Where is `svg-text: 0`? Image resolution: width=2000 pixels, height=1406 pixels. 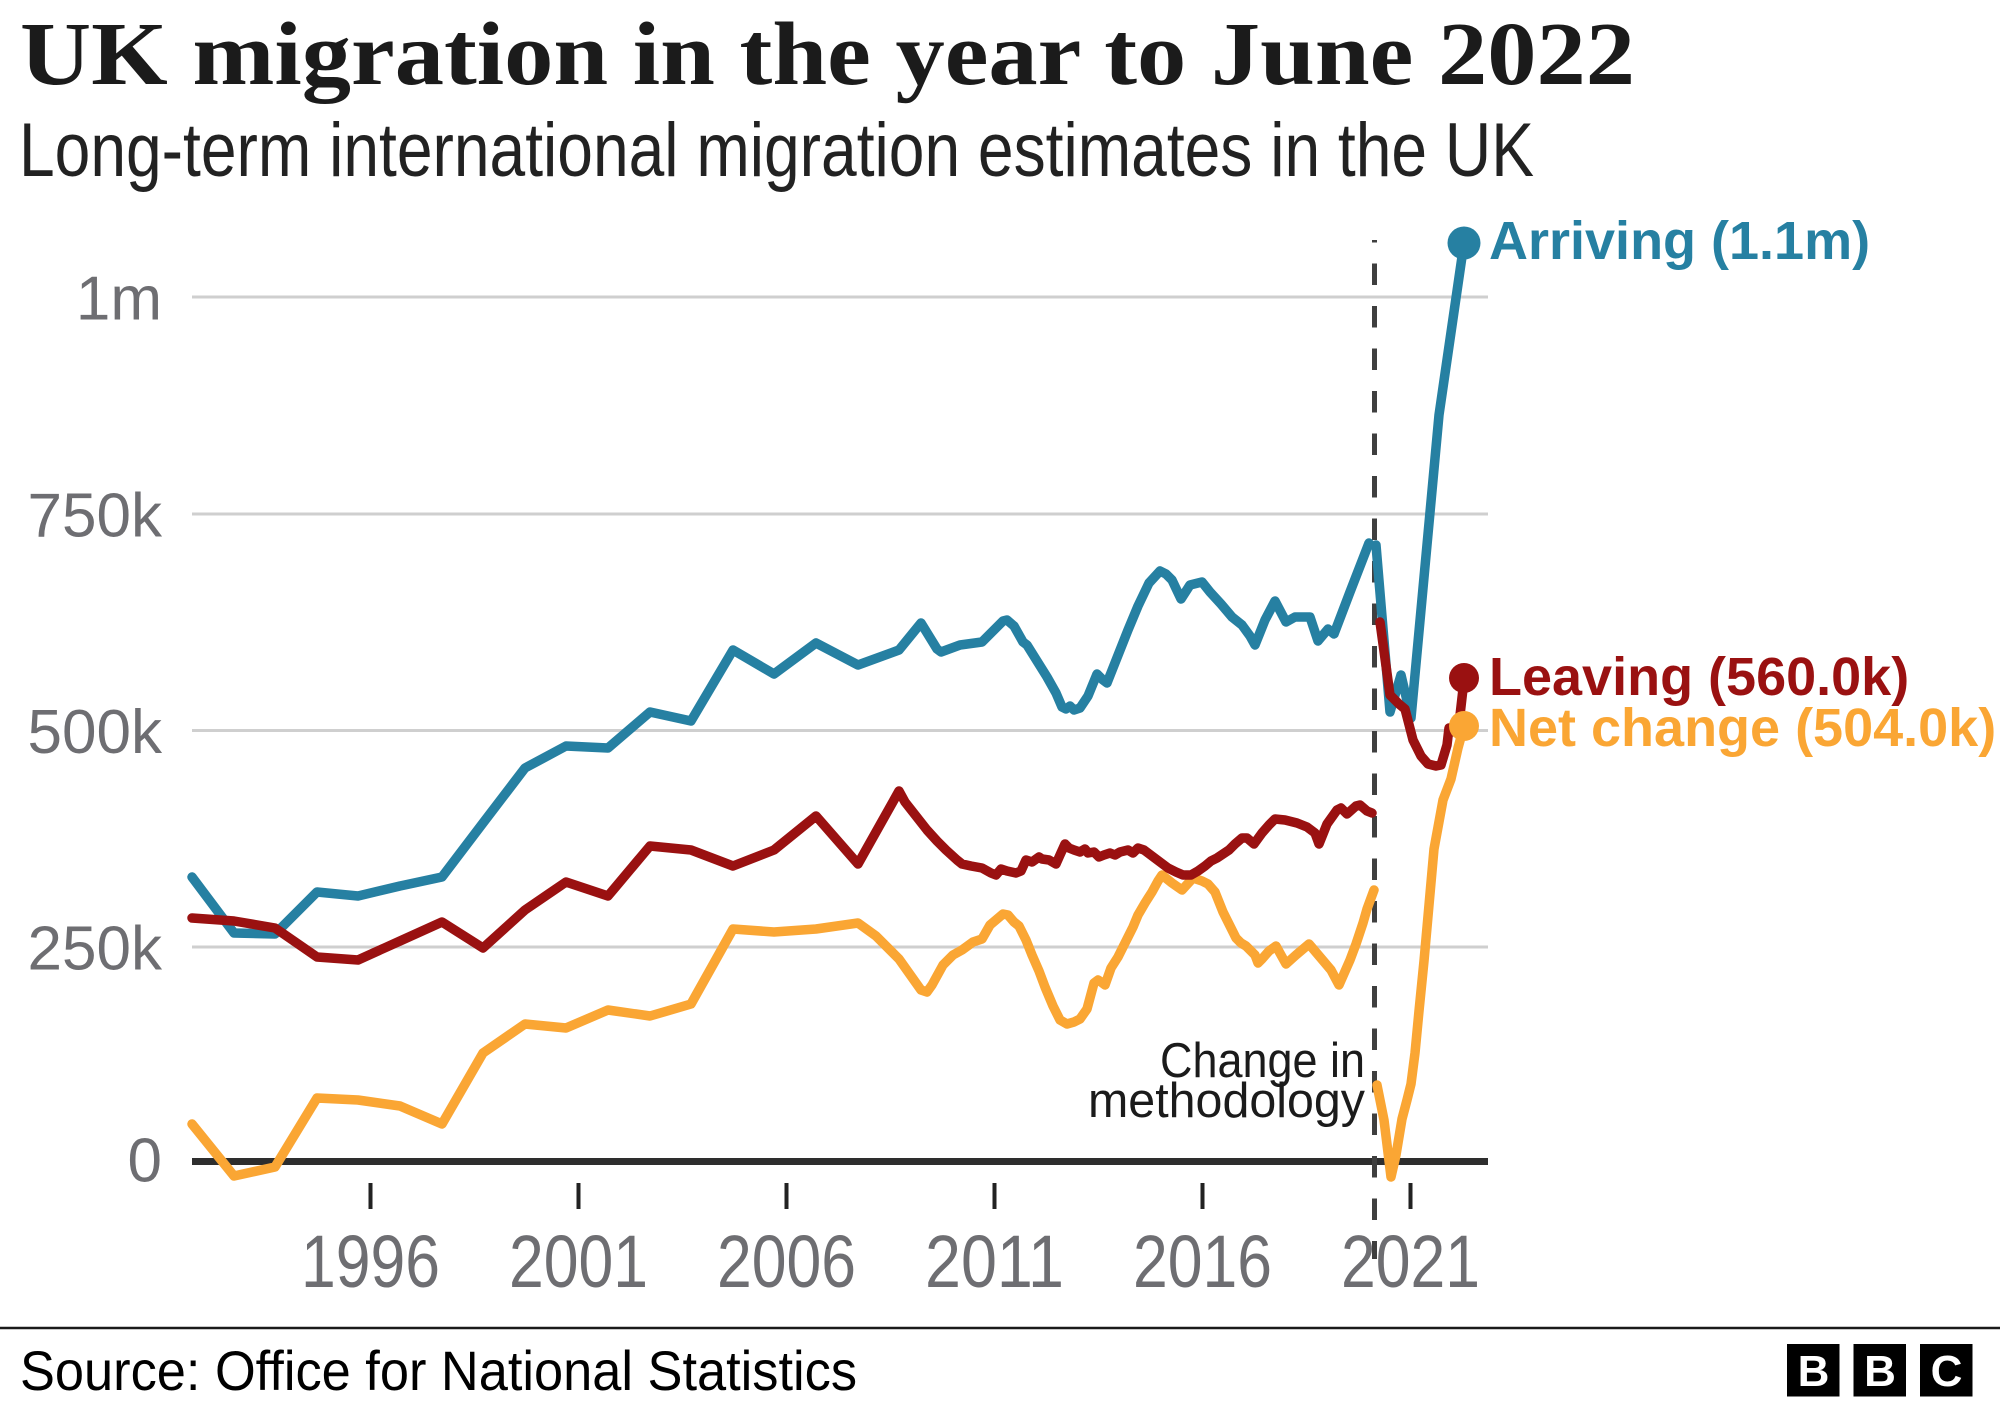 svg-text: 0 is located at coordinates (145, 1161).